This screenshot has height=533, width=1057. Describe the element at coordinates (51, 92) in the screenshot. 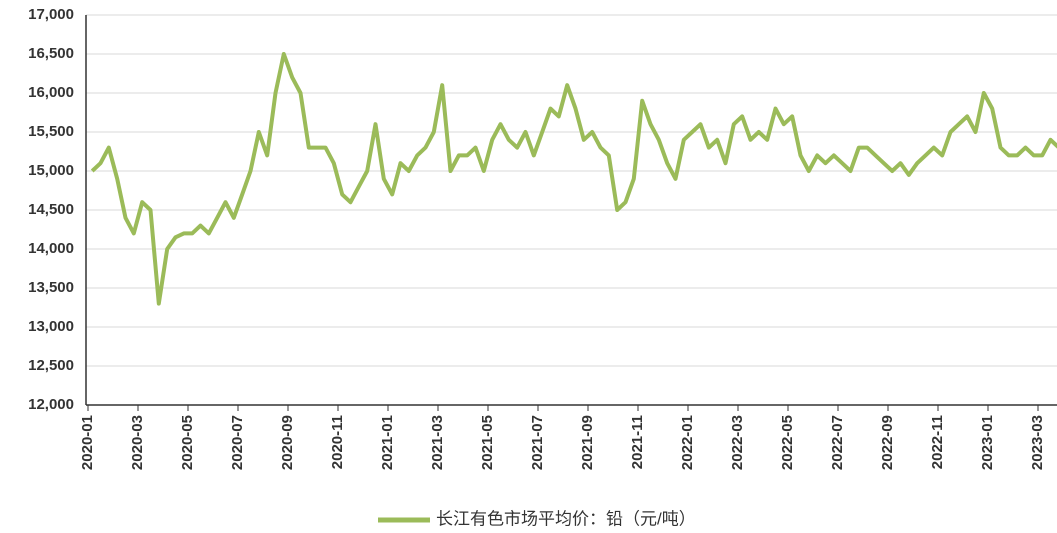

I see `y-tick-label: 16,000` at that location.